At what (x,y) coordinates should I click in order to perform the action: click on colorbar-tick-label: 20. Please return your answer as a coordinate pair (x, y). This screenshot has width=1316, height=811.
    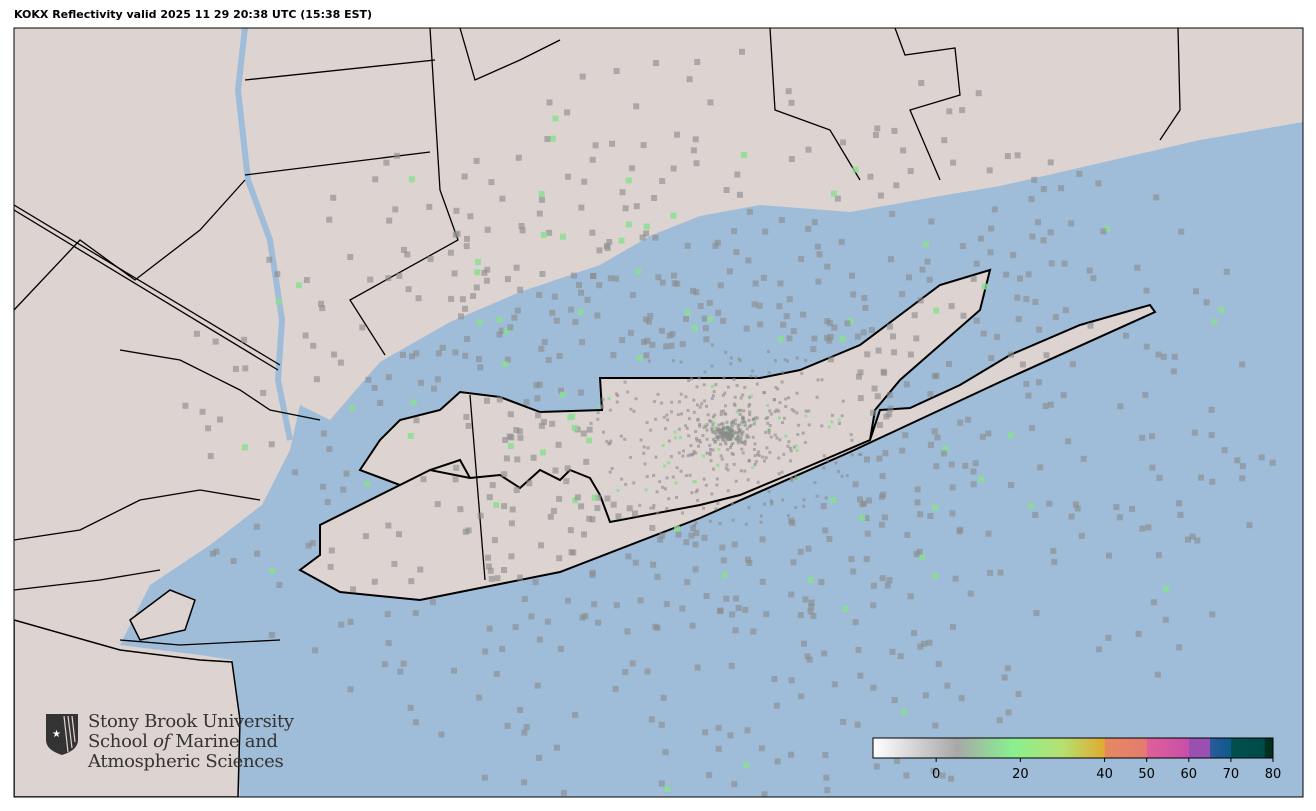
    Looking at the image, I should click on (1020, 774).